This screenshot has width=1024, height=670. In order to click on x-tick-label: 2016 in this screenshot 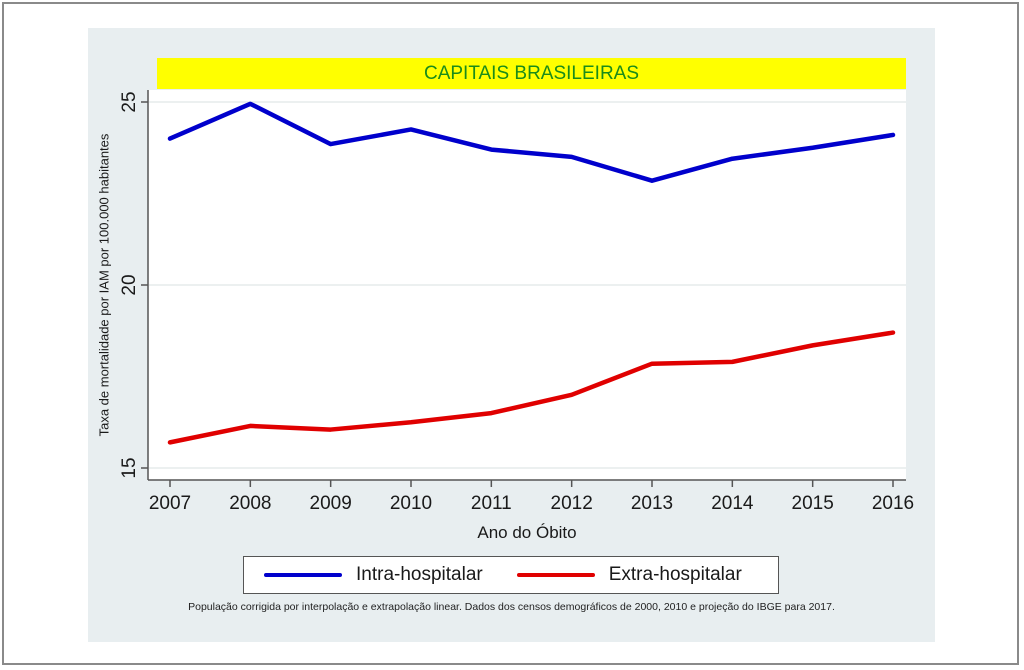, I will do `click(893, 503)`.